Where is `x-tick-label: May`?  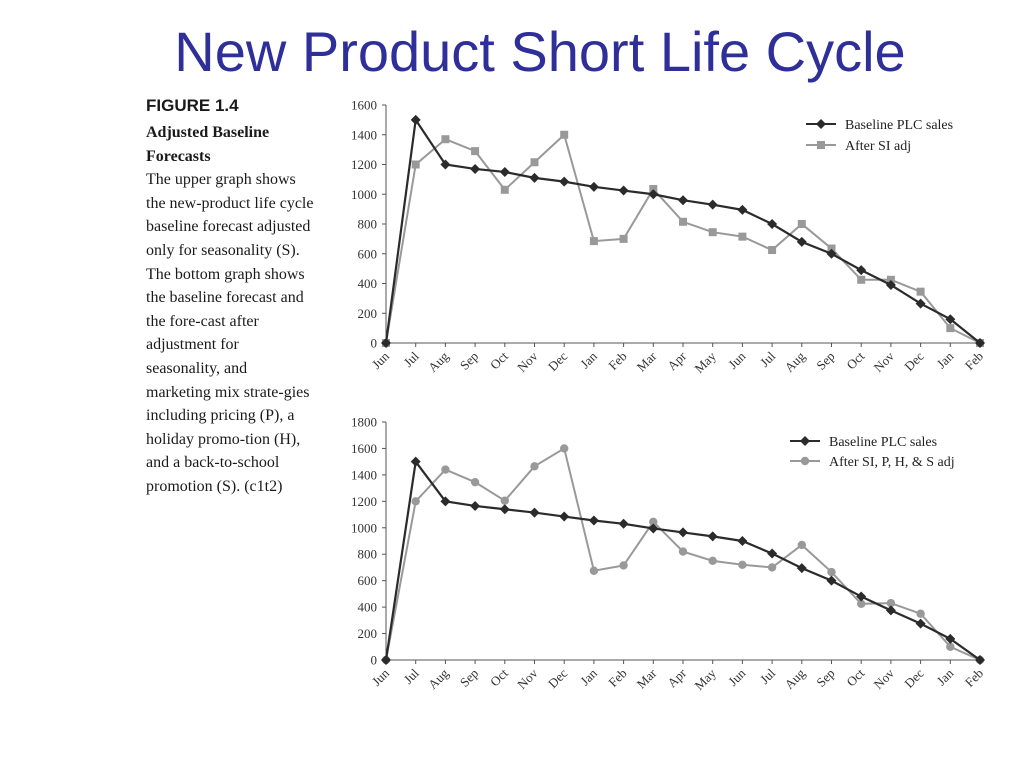
x-tick-label: May is located at coordinates (705, 679).